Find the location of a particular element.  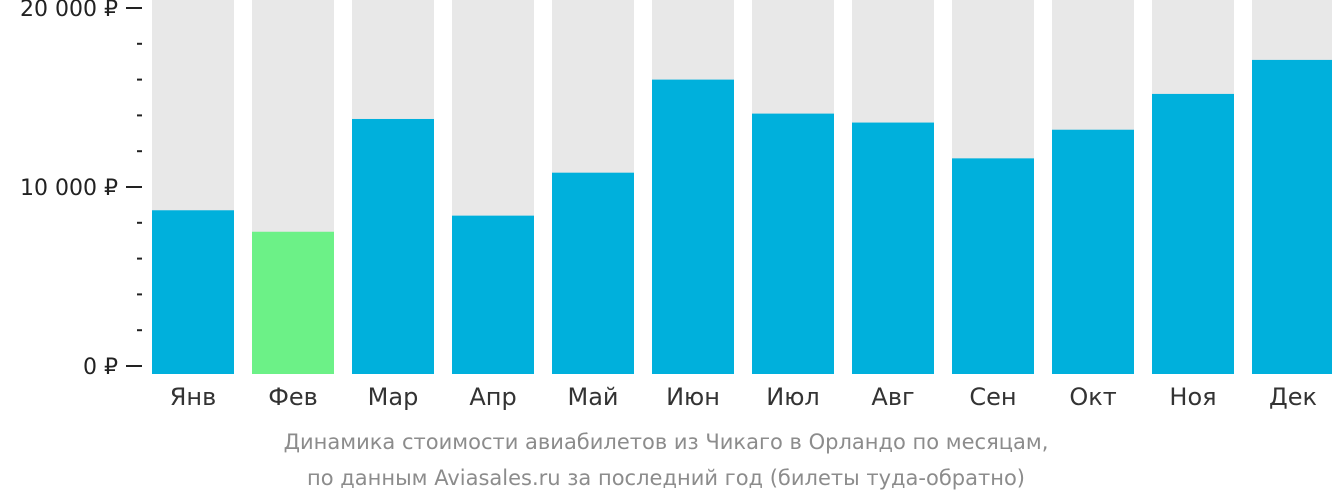

x-tick-label: Май is located at coordinates (592, 397).